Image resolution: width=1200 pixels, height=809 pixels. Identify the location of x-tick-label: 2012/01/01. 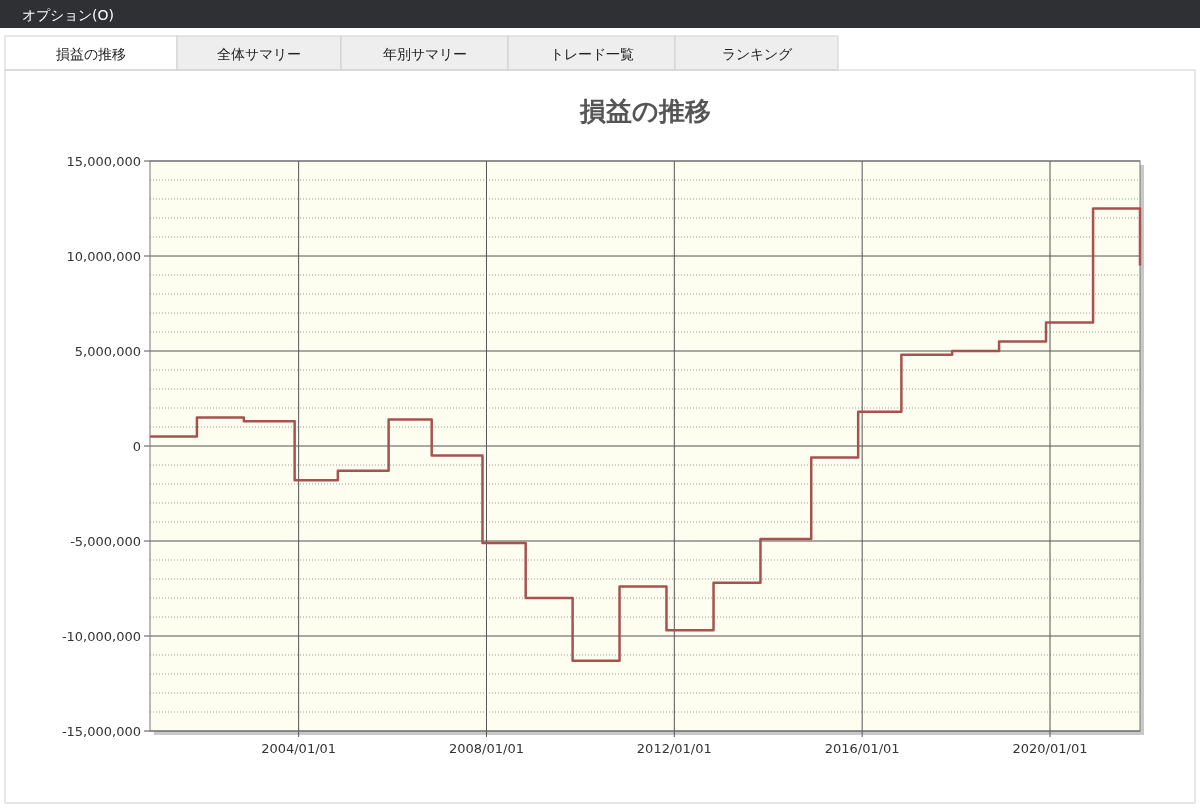
(674, 748).